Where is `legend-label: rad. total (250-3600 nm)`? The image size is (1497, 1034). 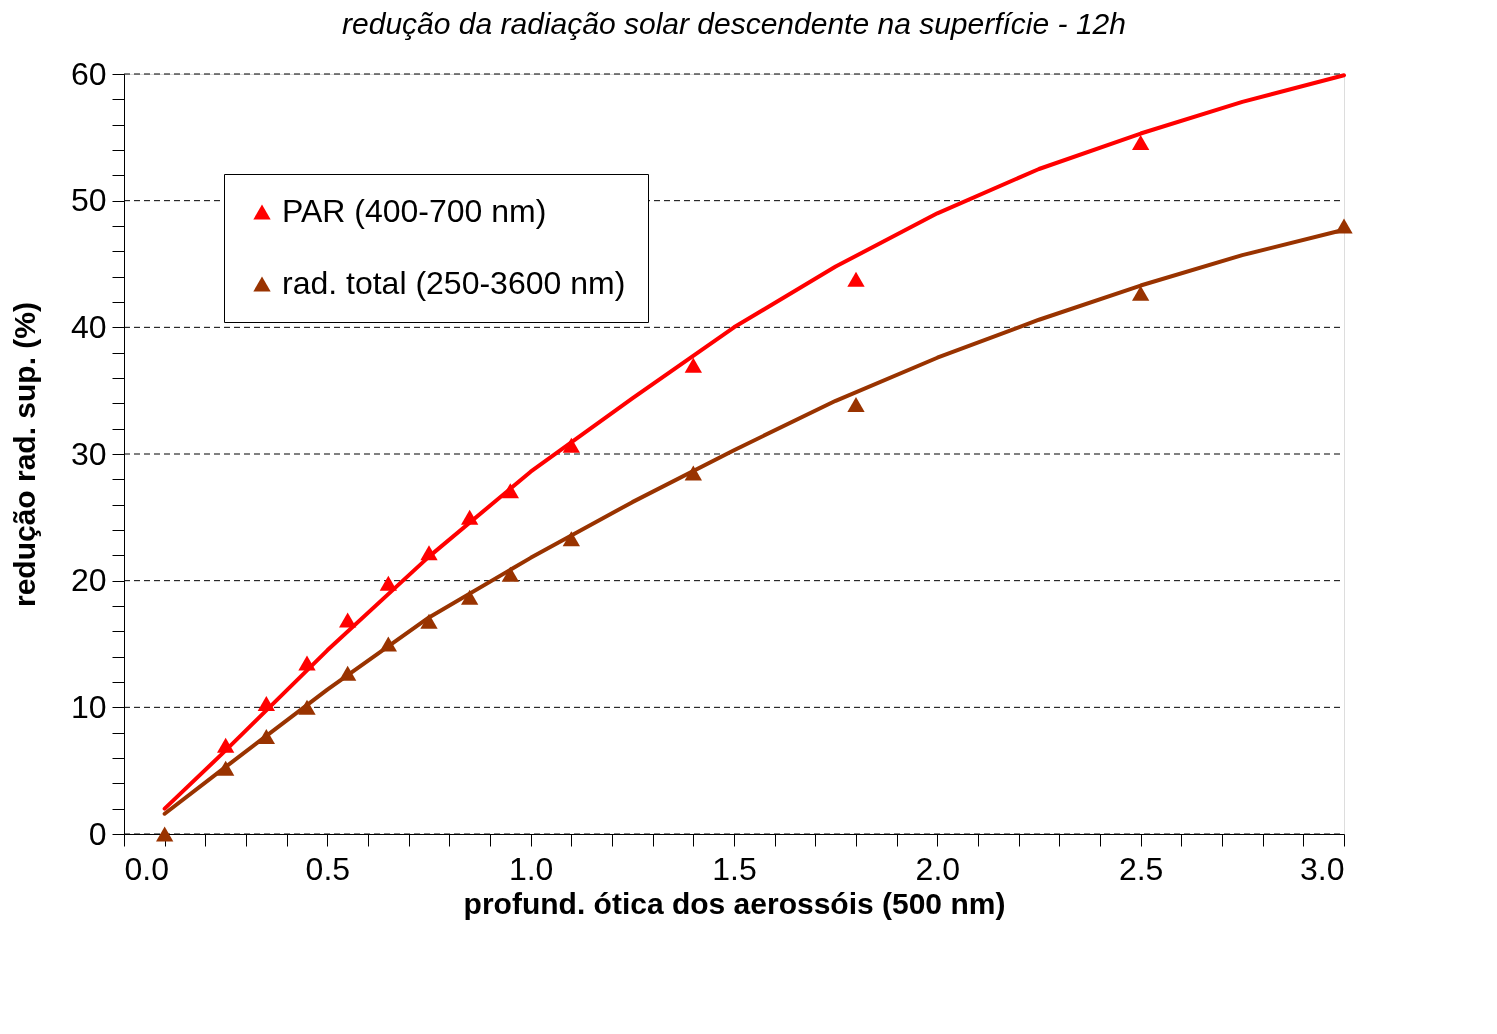 legend-label: rad. total (250-3600 nm) is located at coordinates (454, 283).